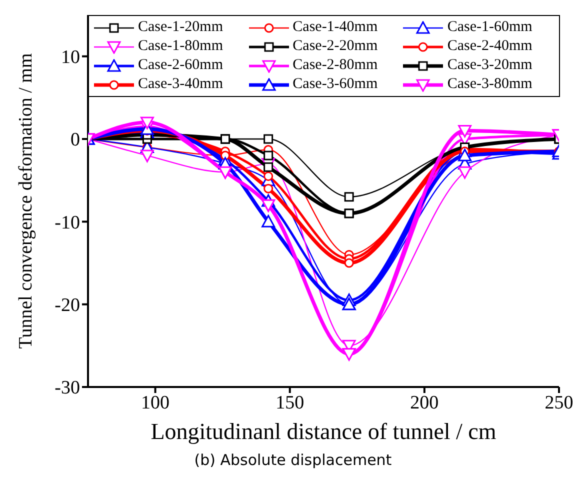  Describe the element at coordinates (489, 65) in the screenshot. I see `legend-label: Case-3-20mm` at that location.